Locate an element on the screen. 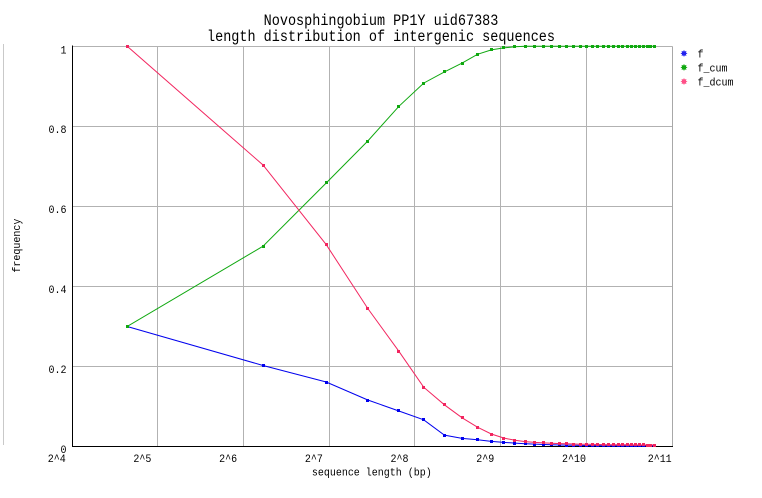  svg-text: f is located at coordinates (701, 55).